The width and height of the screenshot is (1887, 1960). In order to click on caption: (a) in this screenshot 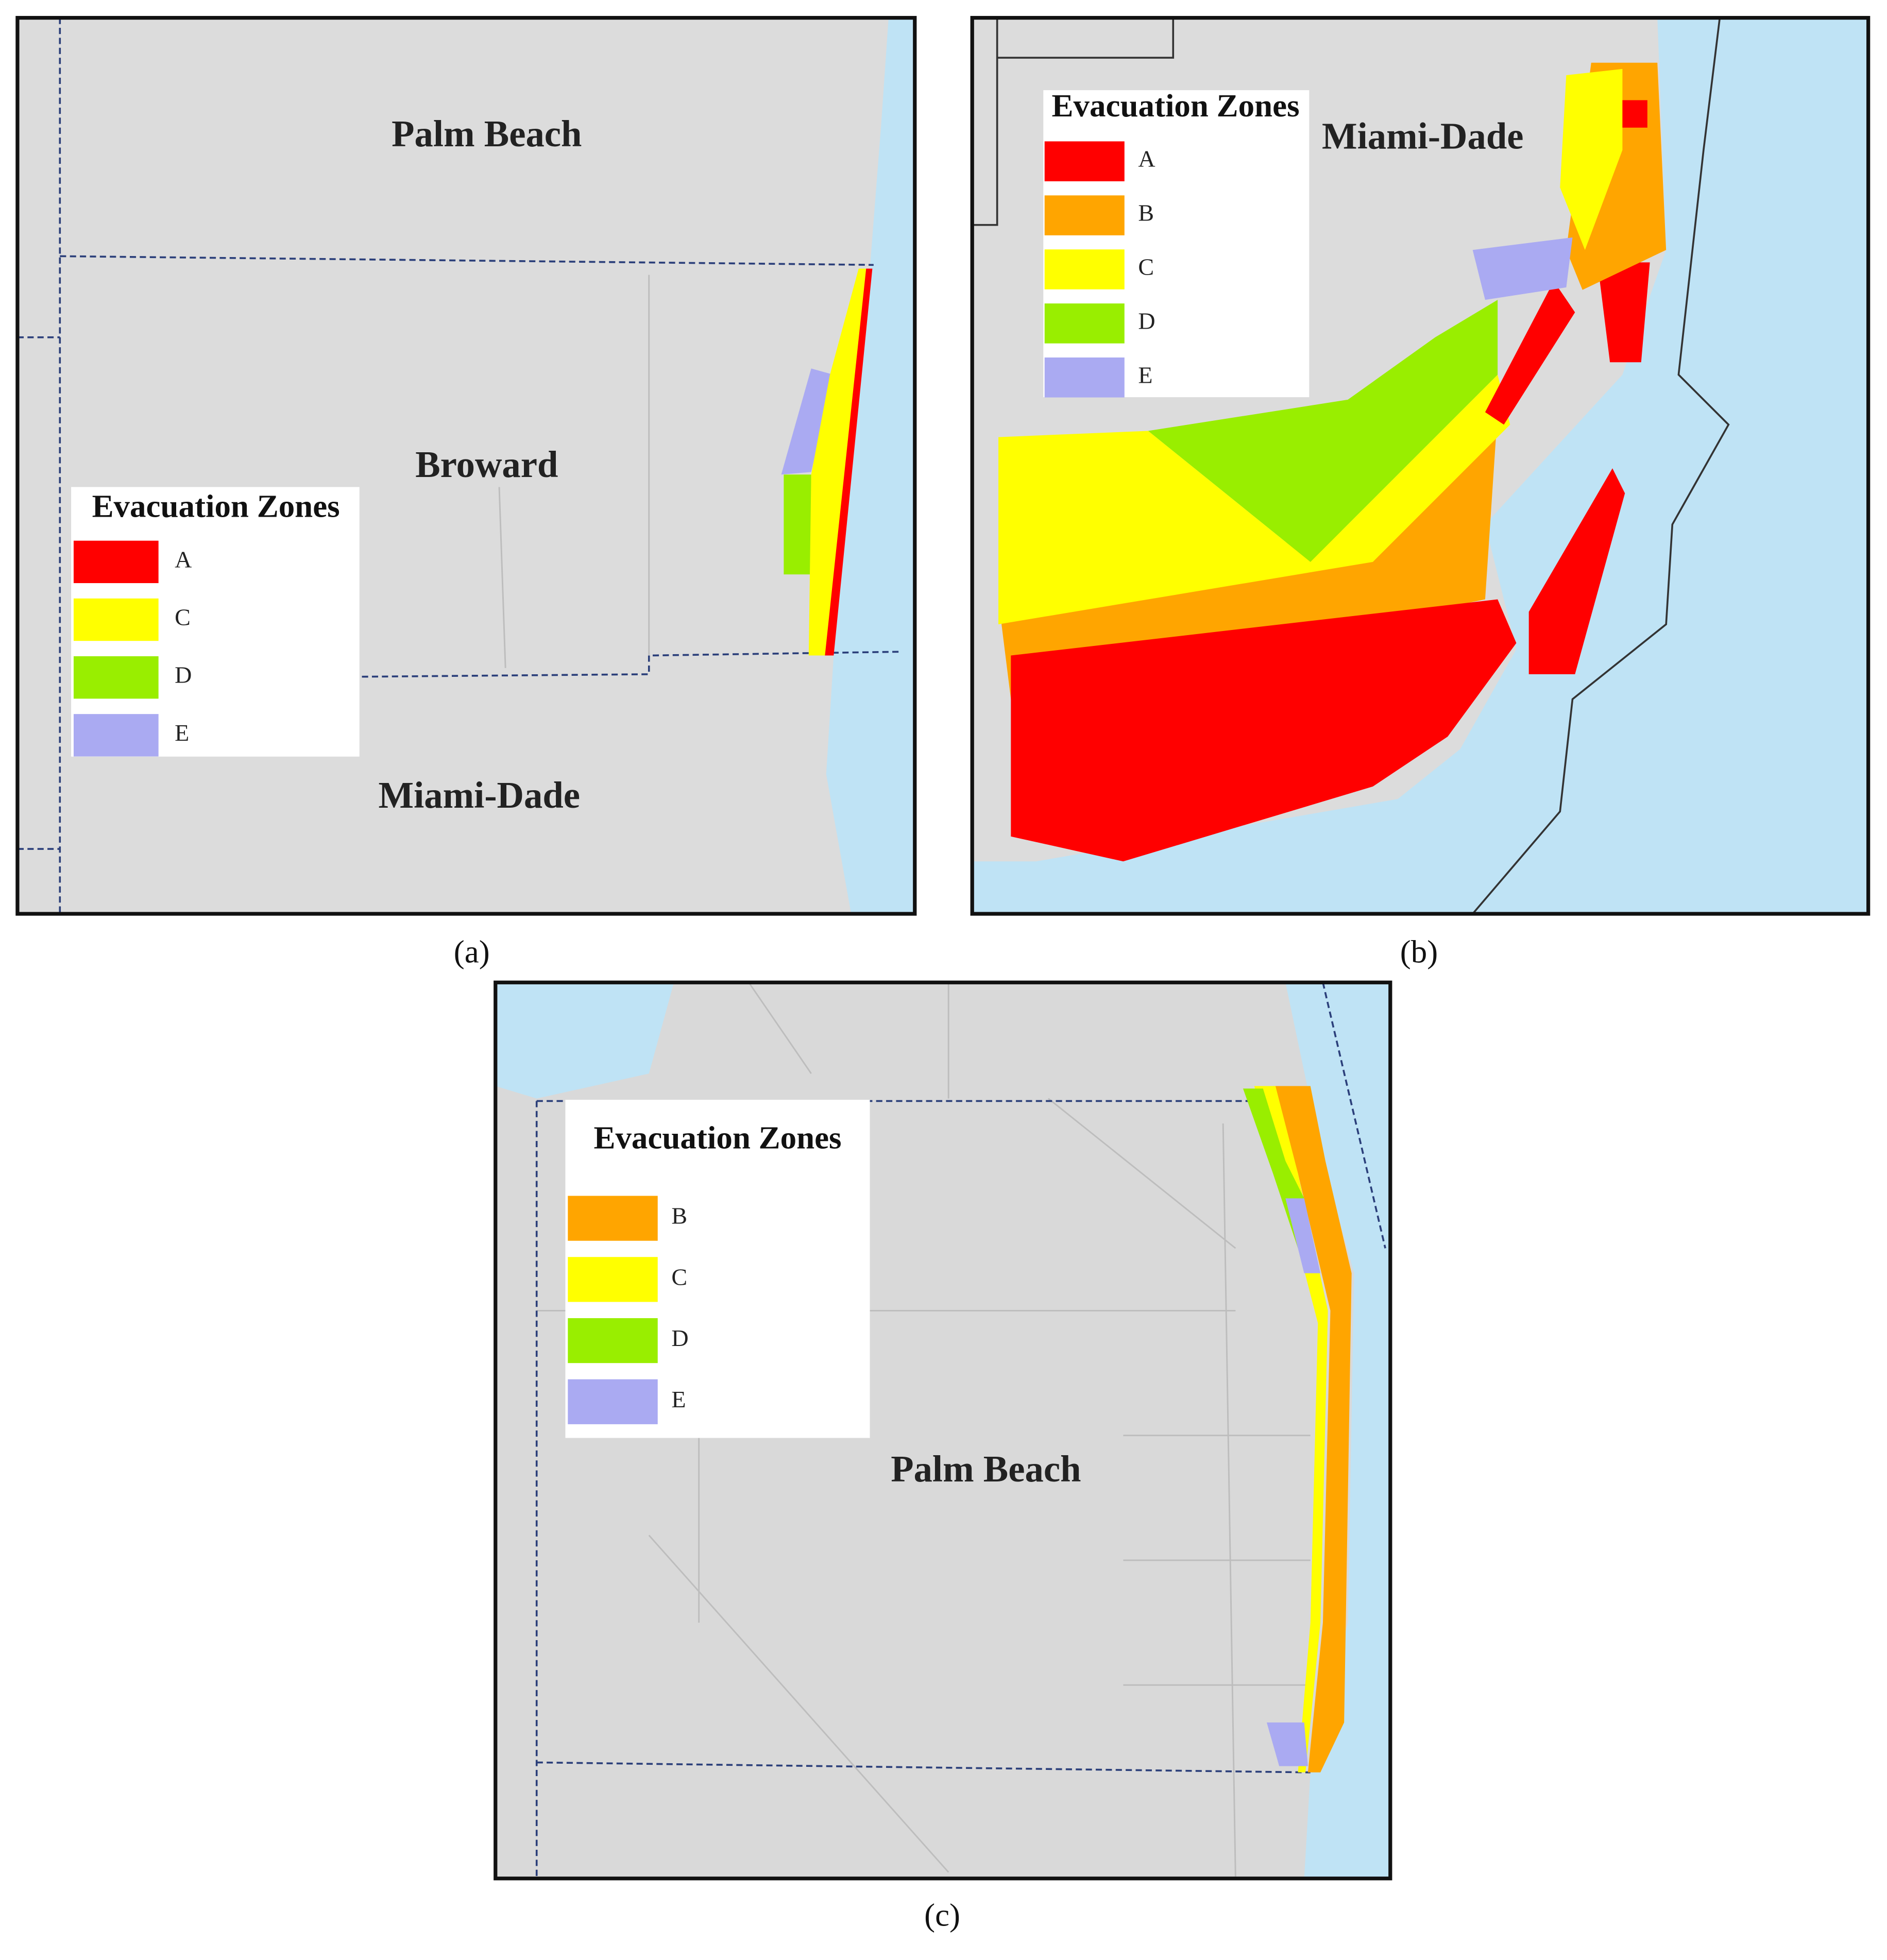, I will do `click(472, 951)`.